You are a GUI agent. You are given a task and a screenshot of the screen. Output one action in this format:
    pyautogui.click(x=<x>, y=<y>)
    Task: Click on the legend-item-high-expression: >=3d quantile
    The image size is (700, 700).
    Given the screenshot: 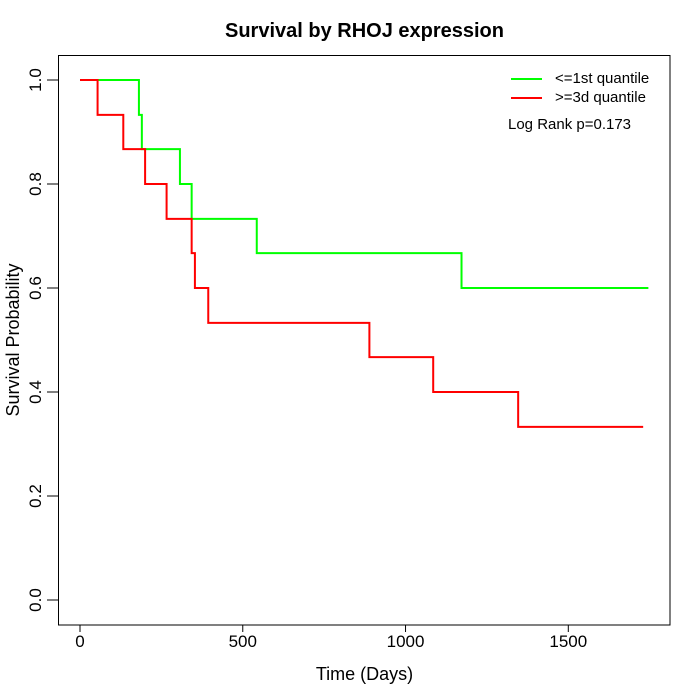 What is the action you would take?
    pyautogui.click(x=580, y=97)
    